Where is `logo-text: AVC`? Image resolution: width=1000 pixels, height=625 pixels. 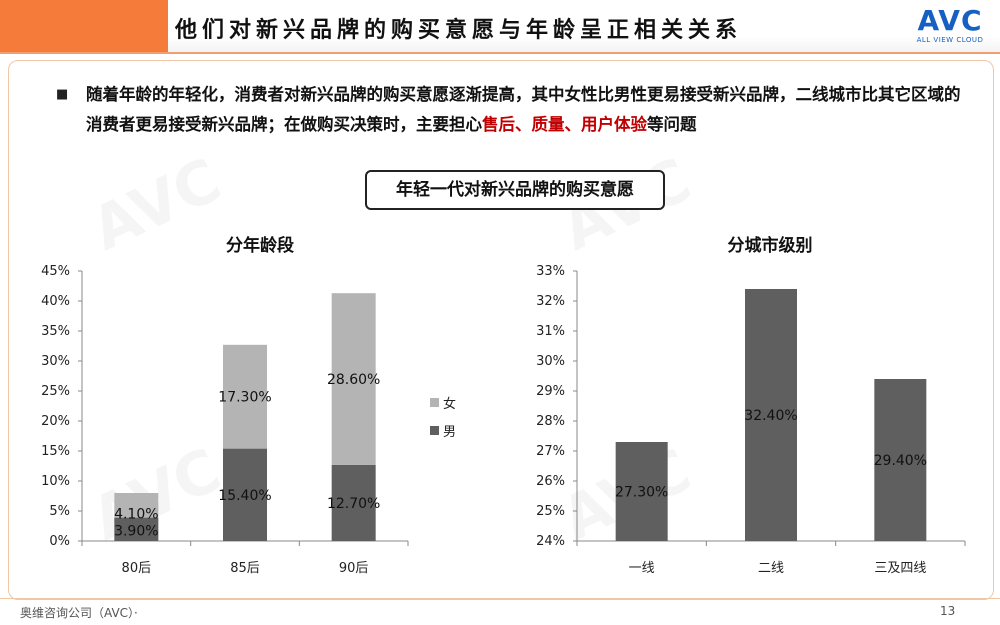
logo-text: AVC is located at coordinates (950, 20).